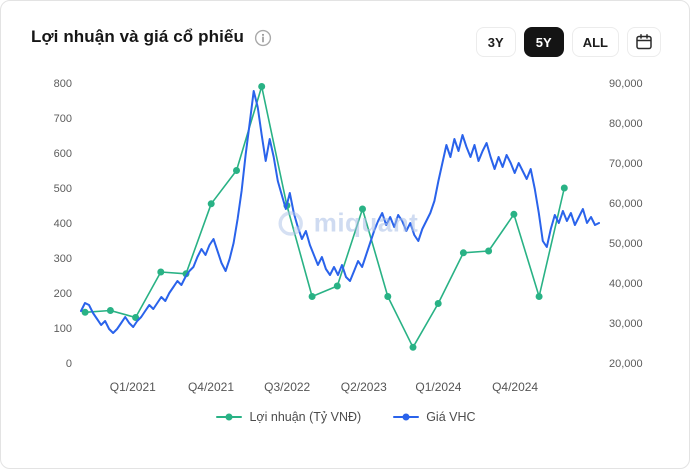 The height and width of the screenshot is (469, 690). I want to click on legend-label-price: Giá VHC, so click(451, 417).